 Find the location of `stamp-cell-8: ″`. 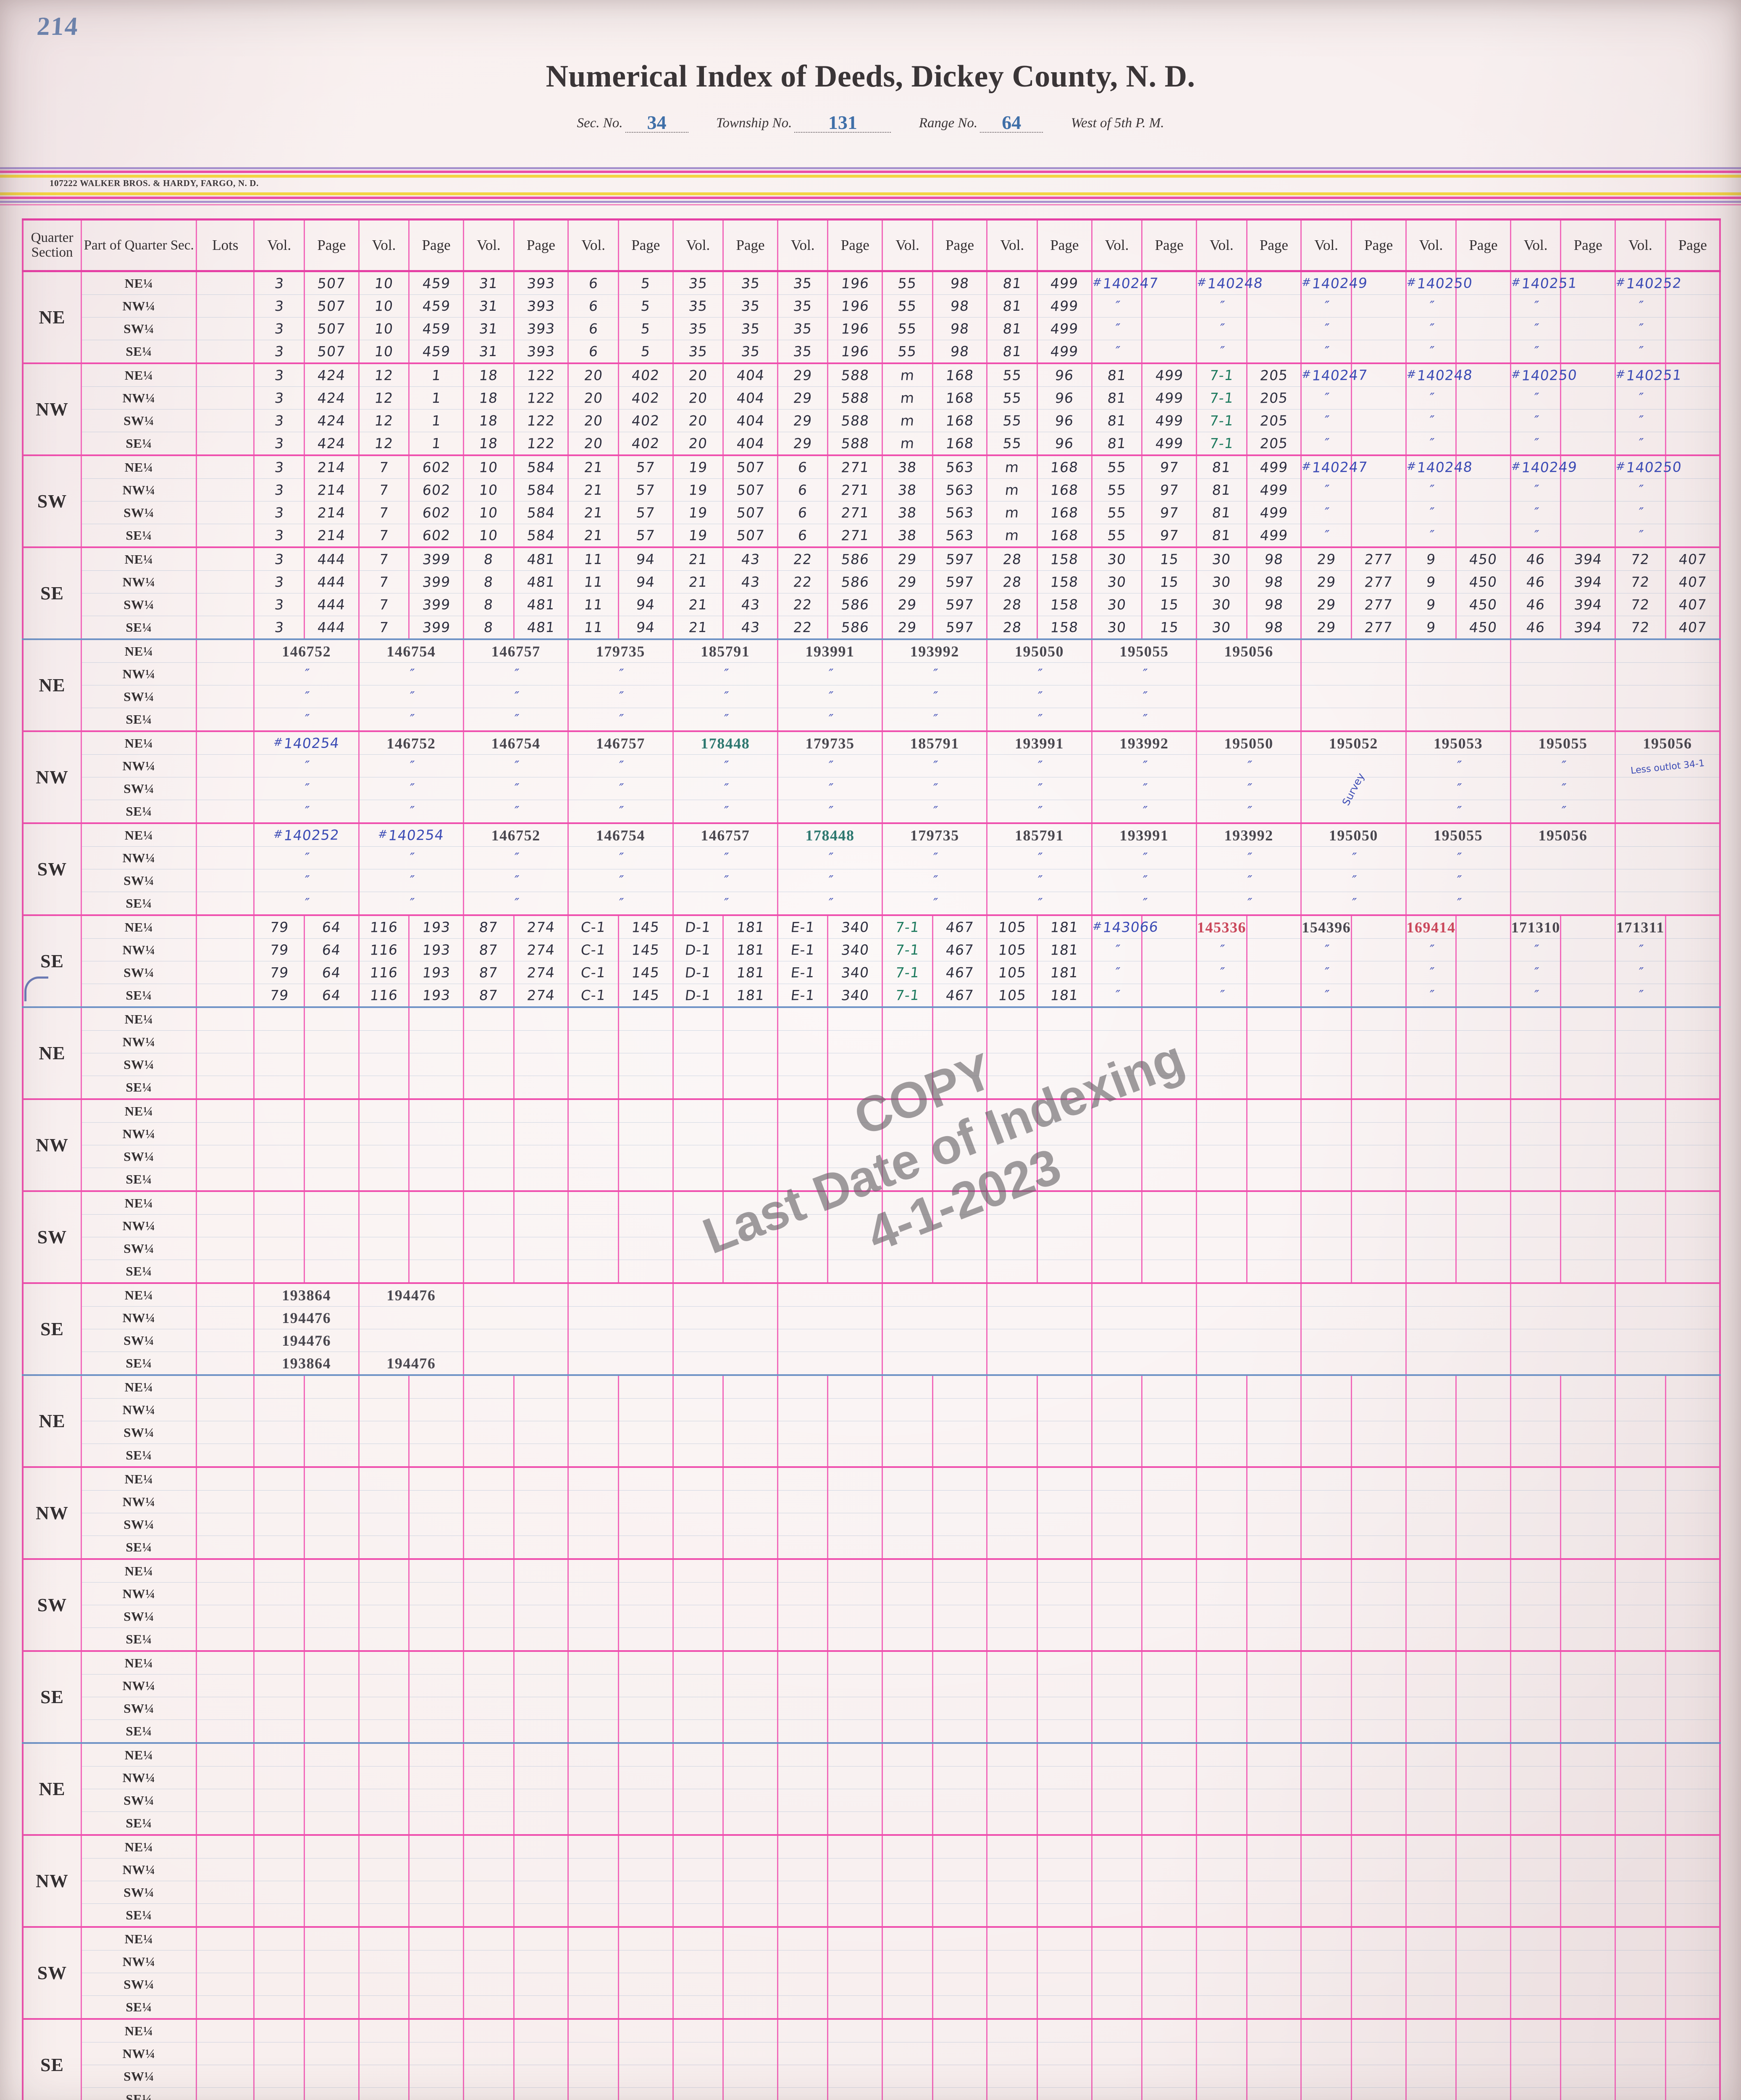

stamp-cell-8: ″ is located at coordinates (1039, 812).